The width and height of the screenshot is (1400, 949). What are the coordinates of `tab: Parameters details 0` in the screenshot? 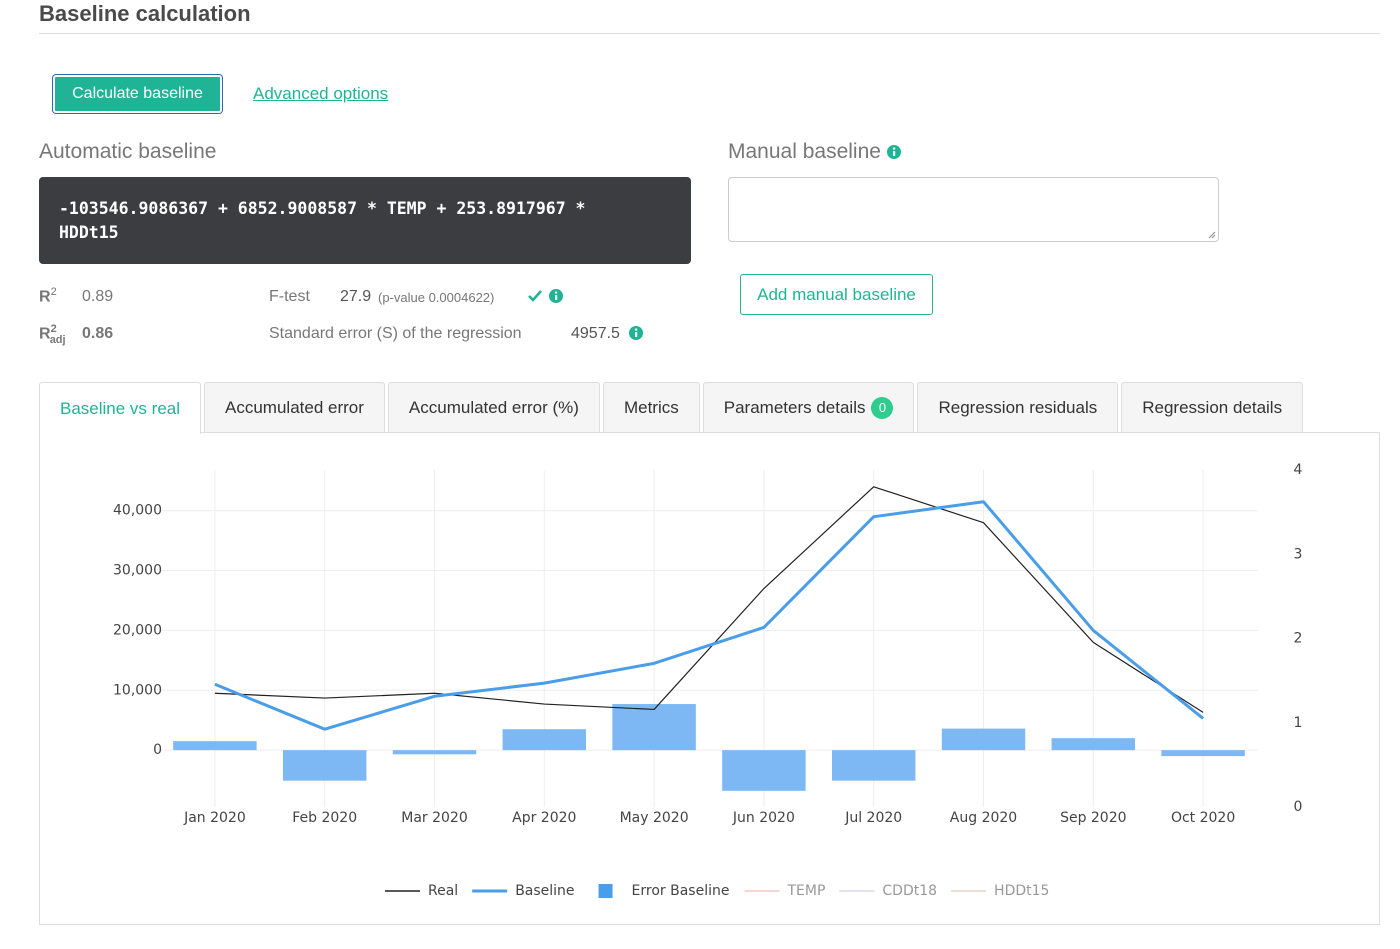 It's located at (808, 407).